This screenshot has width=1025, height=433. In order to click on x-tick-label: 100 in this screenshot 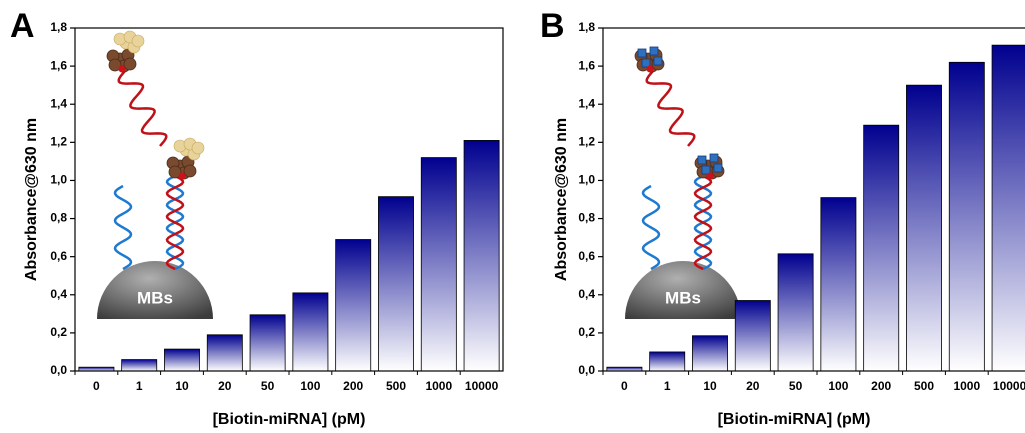, I will do `click(838, 386)`.